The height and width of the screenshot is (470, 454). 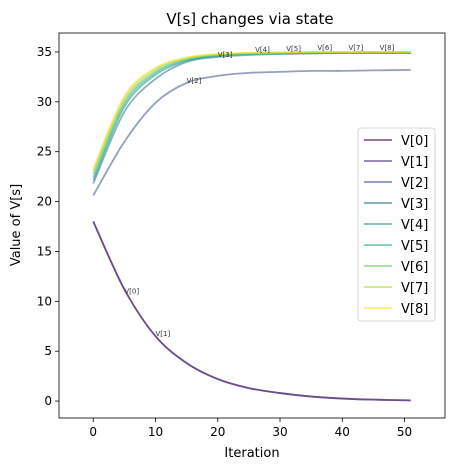 I want to click on x-tick-label: 10, so click(x=155, y=432).